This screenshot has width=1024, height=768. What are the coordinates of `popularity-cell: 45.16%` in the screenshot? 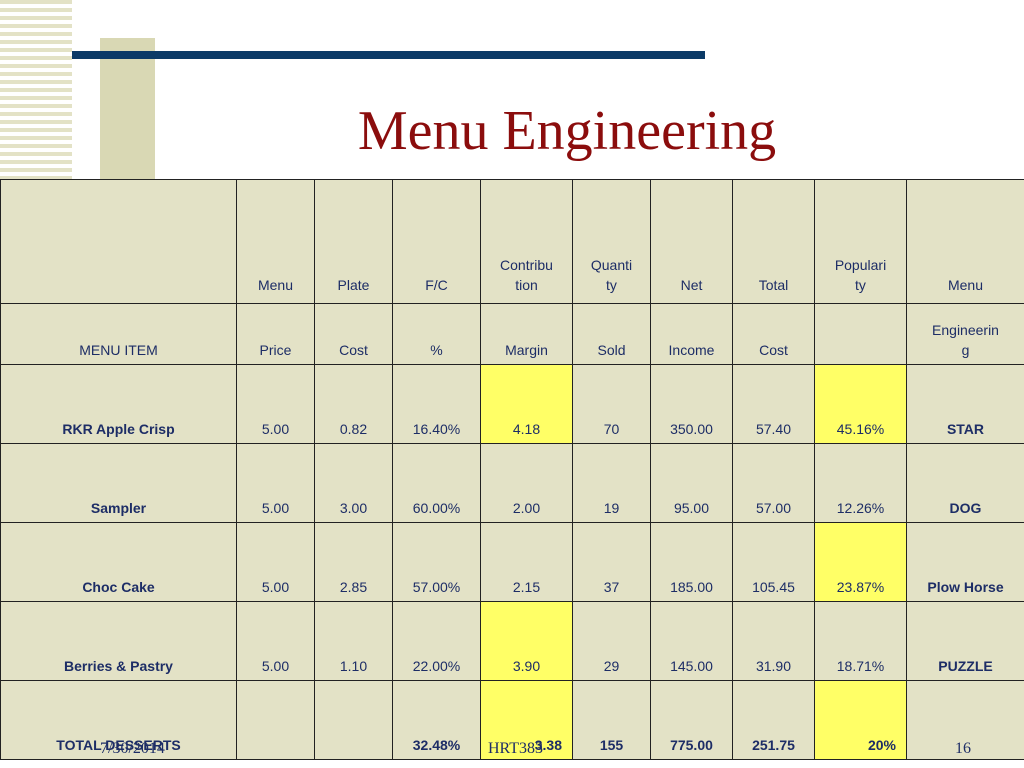 It's located at (860, 404).